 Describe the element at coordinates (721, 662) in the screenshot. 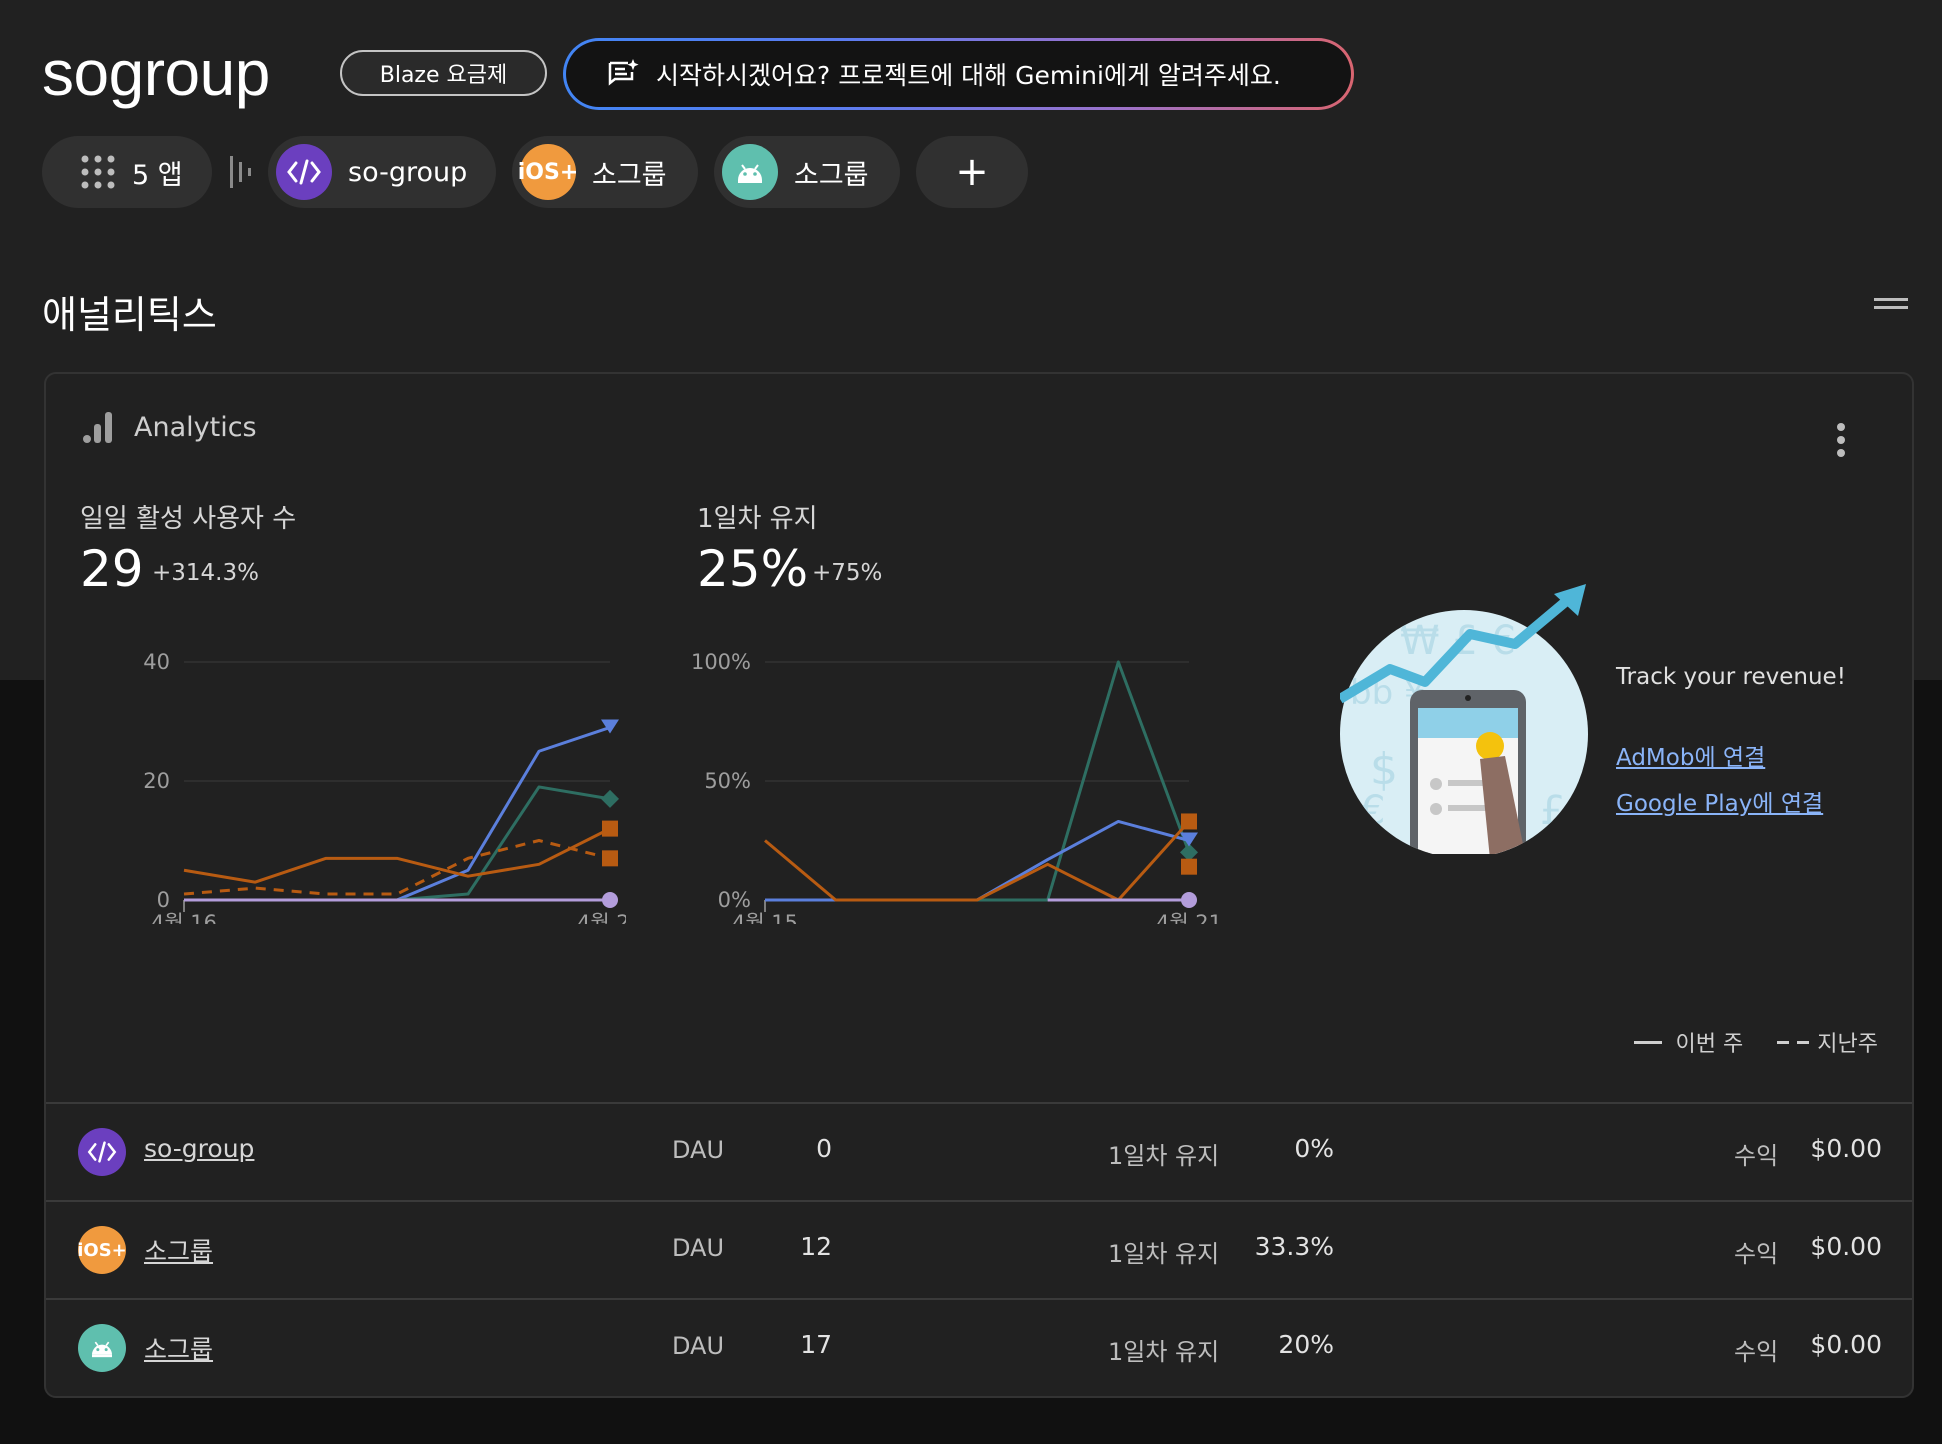

I see `y-tick-label: 100%` at that location.